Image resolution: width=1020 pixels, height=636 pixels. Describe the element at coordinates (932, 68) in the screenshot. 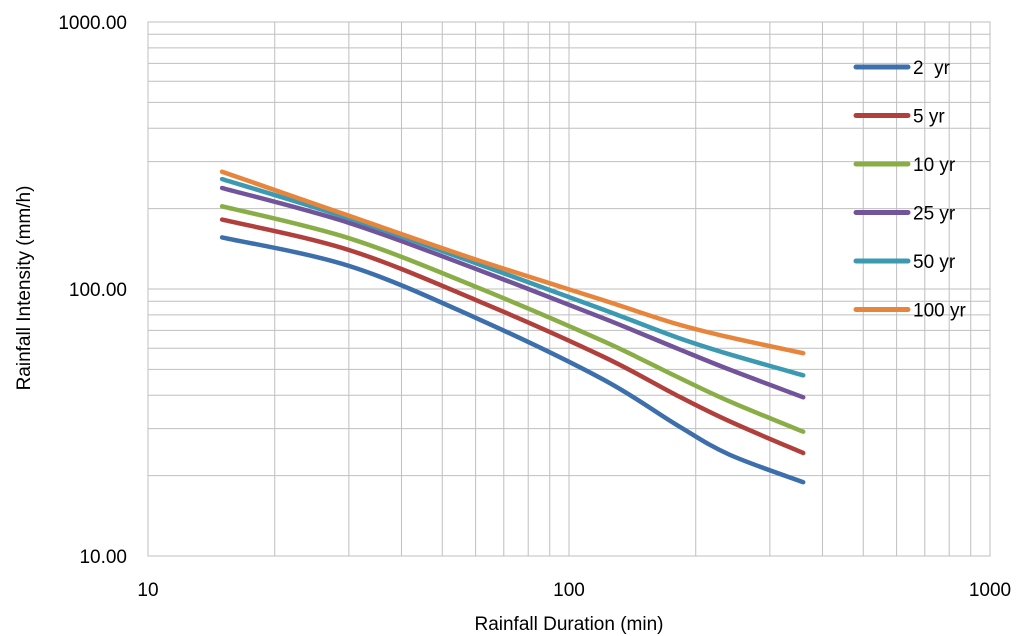

I see `legend-label: 2 yr` at that location.